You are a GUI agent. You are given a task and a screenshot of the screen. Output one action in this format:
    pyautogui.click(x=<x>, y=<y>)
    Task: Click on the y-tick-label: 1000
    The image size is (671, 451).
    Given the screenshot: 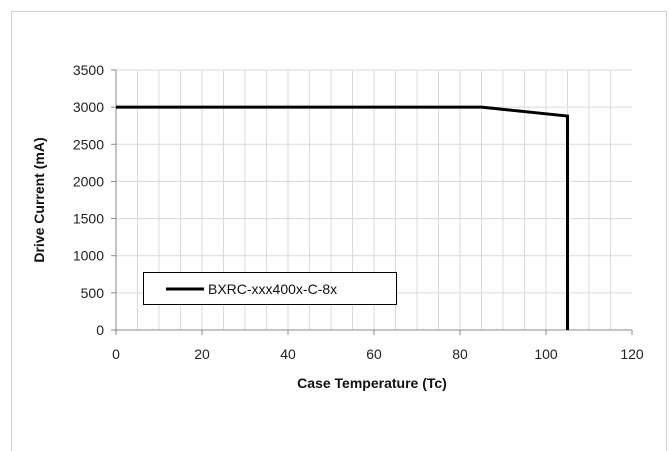 What is the action you would take?
    pyautogui.click(x=88, y=256)
    